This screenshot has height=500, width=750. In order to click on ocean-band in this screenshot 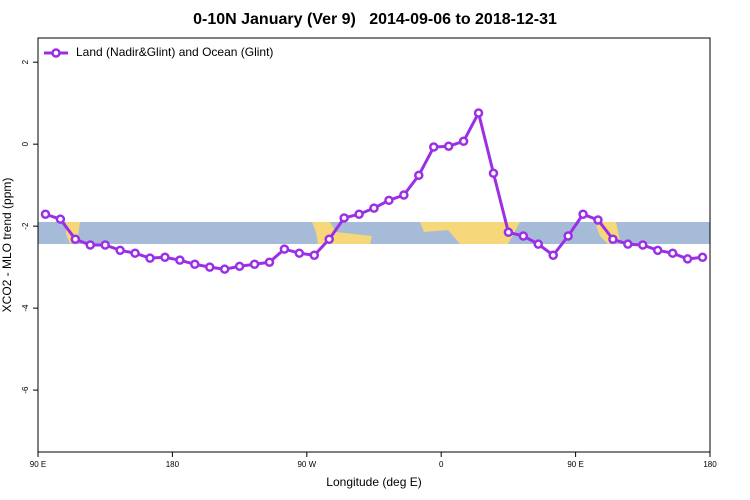, I will do `click(374, 233)`.